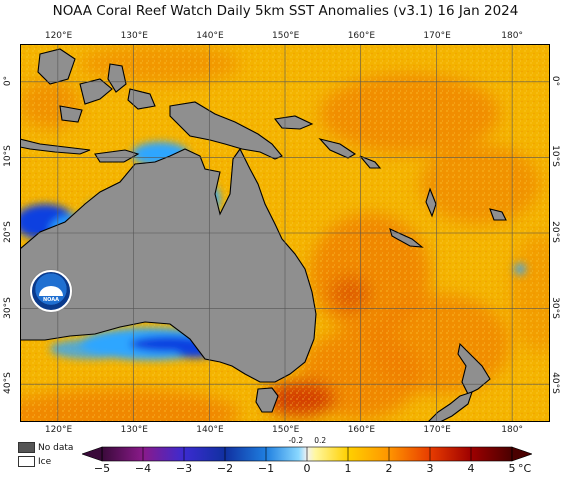 Image resolution: width=571 pixels, height=480 pixels. What do you see at coordinates (56, 66) in the screenshot?
I see `borneo-sulawesi-islands` at bounding box center [56, 66].